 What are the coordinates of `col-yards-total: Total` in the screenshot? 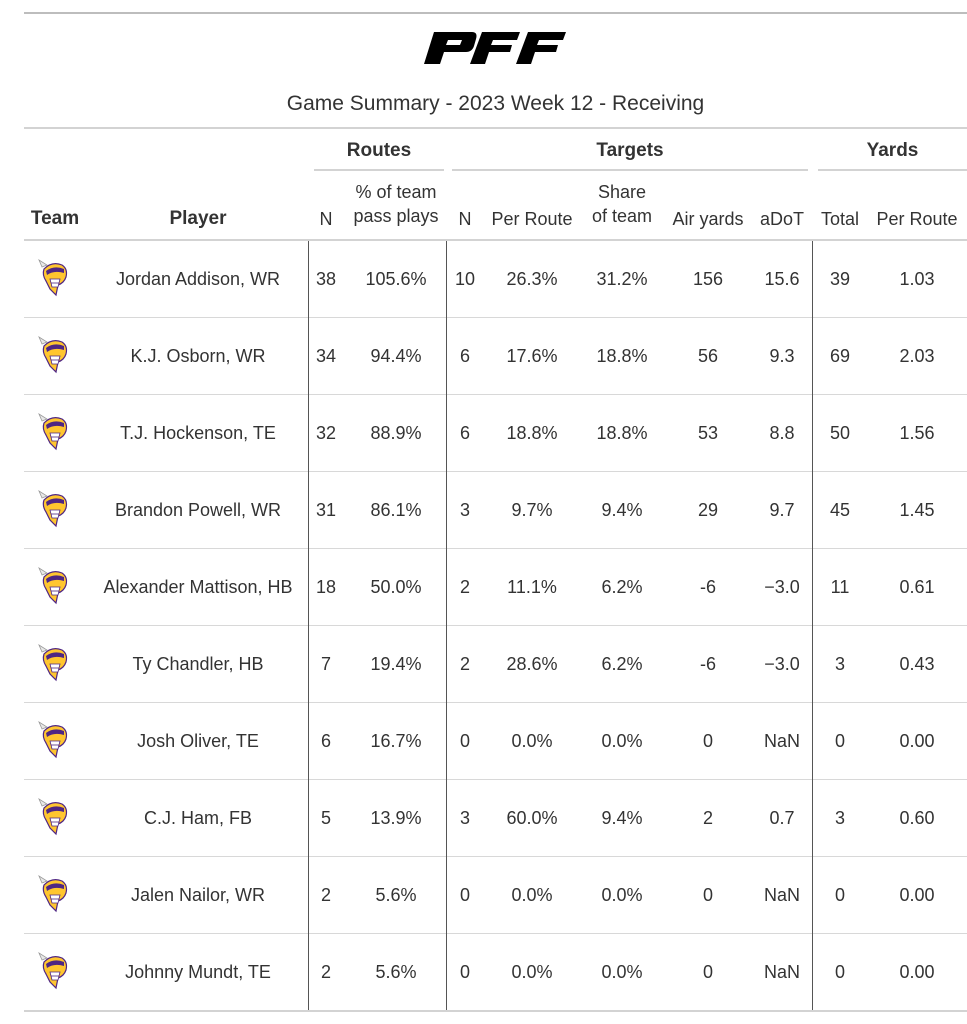 It's located at (840, 219).